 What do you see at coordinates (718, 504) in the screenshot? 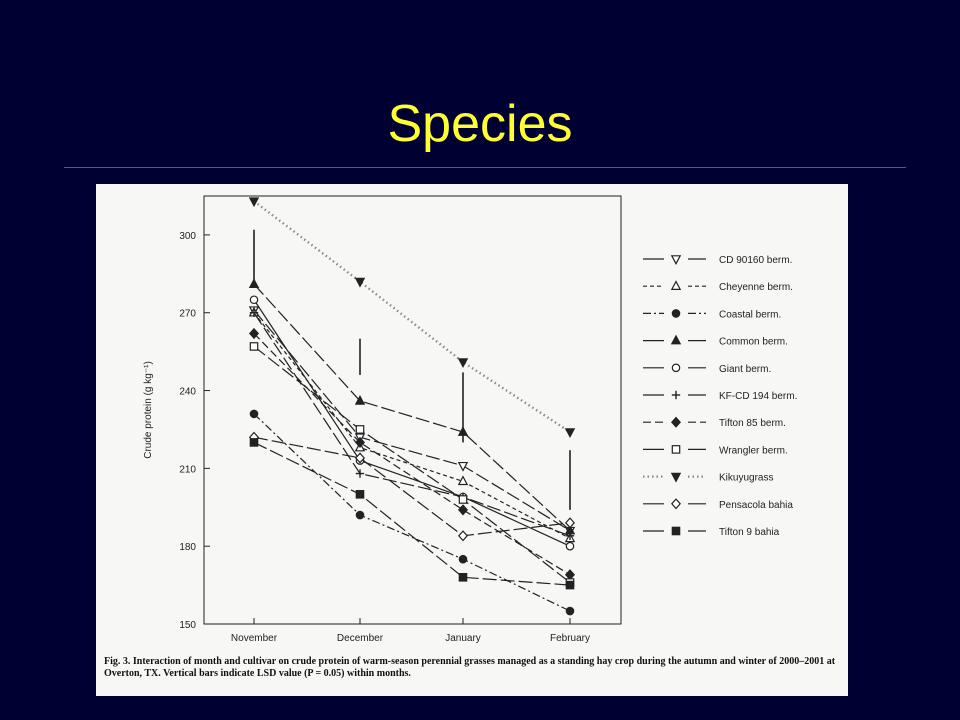
I see `legend-entry: Pensacola bahia` at bounding box center [718, 504].